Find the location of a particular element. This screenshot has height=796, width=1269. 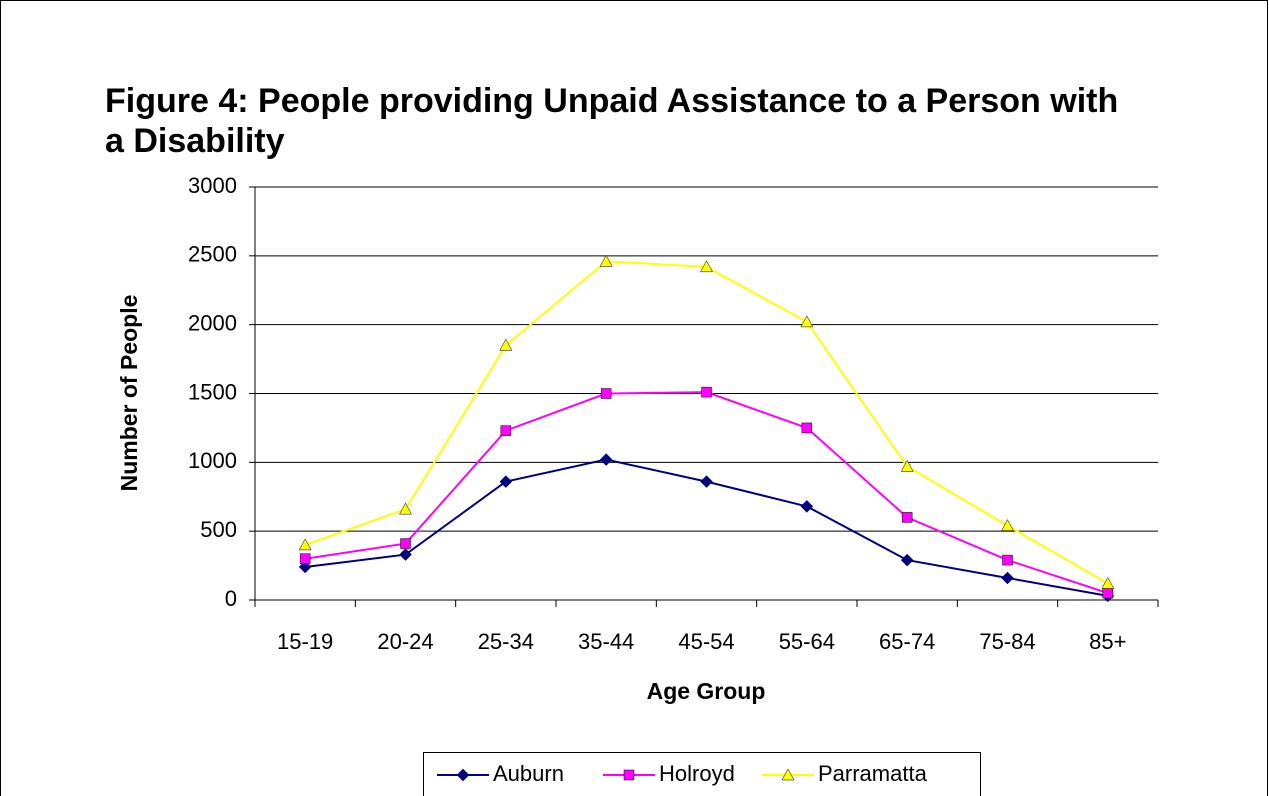

y-tick-label: 2500 is located at coordinates (212, 254).